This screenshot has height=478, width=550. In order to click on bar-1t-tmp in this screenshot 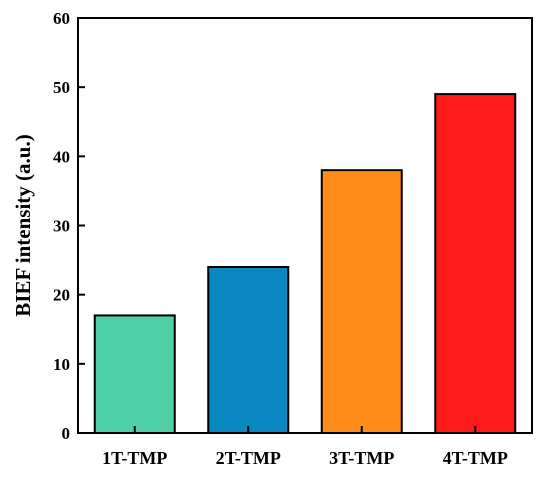, I will do `click(134, 374)`.